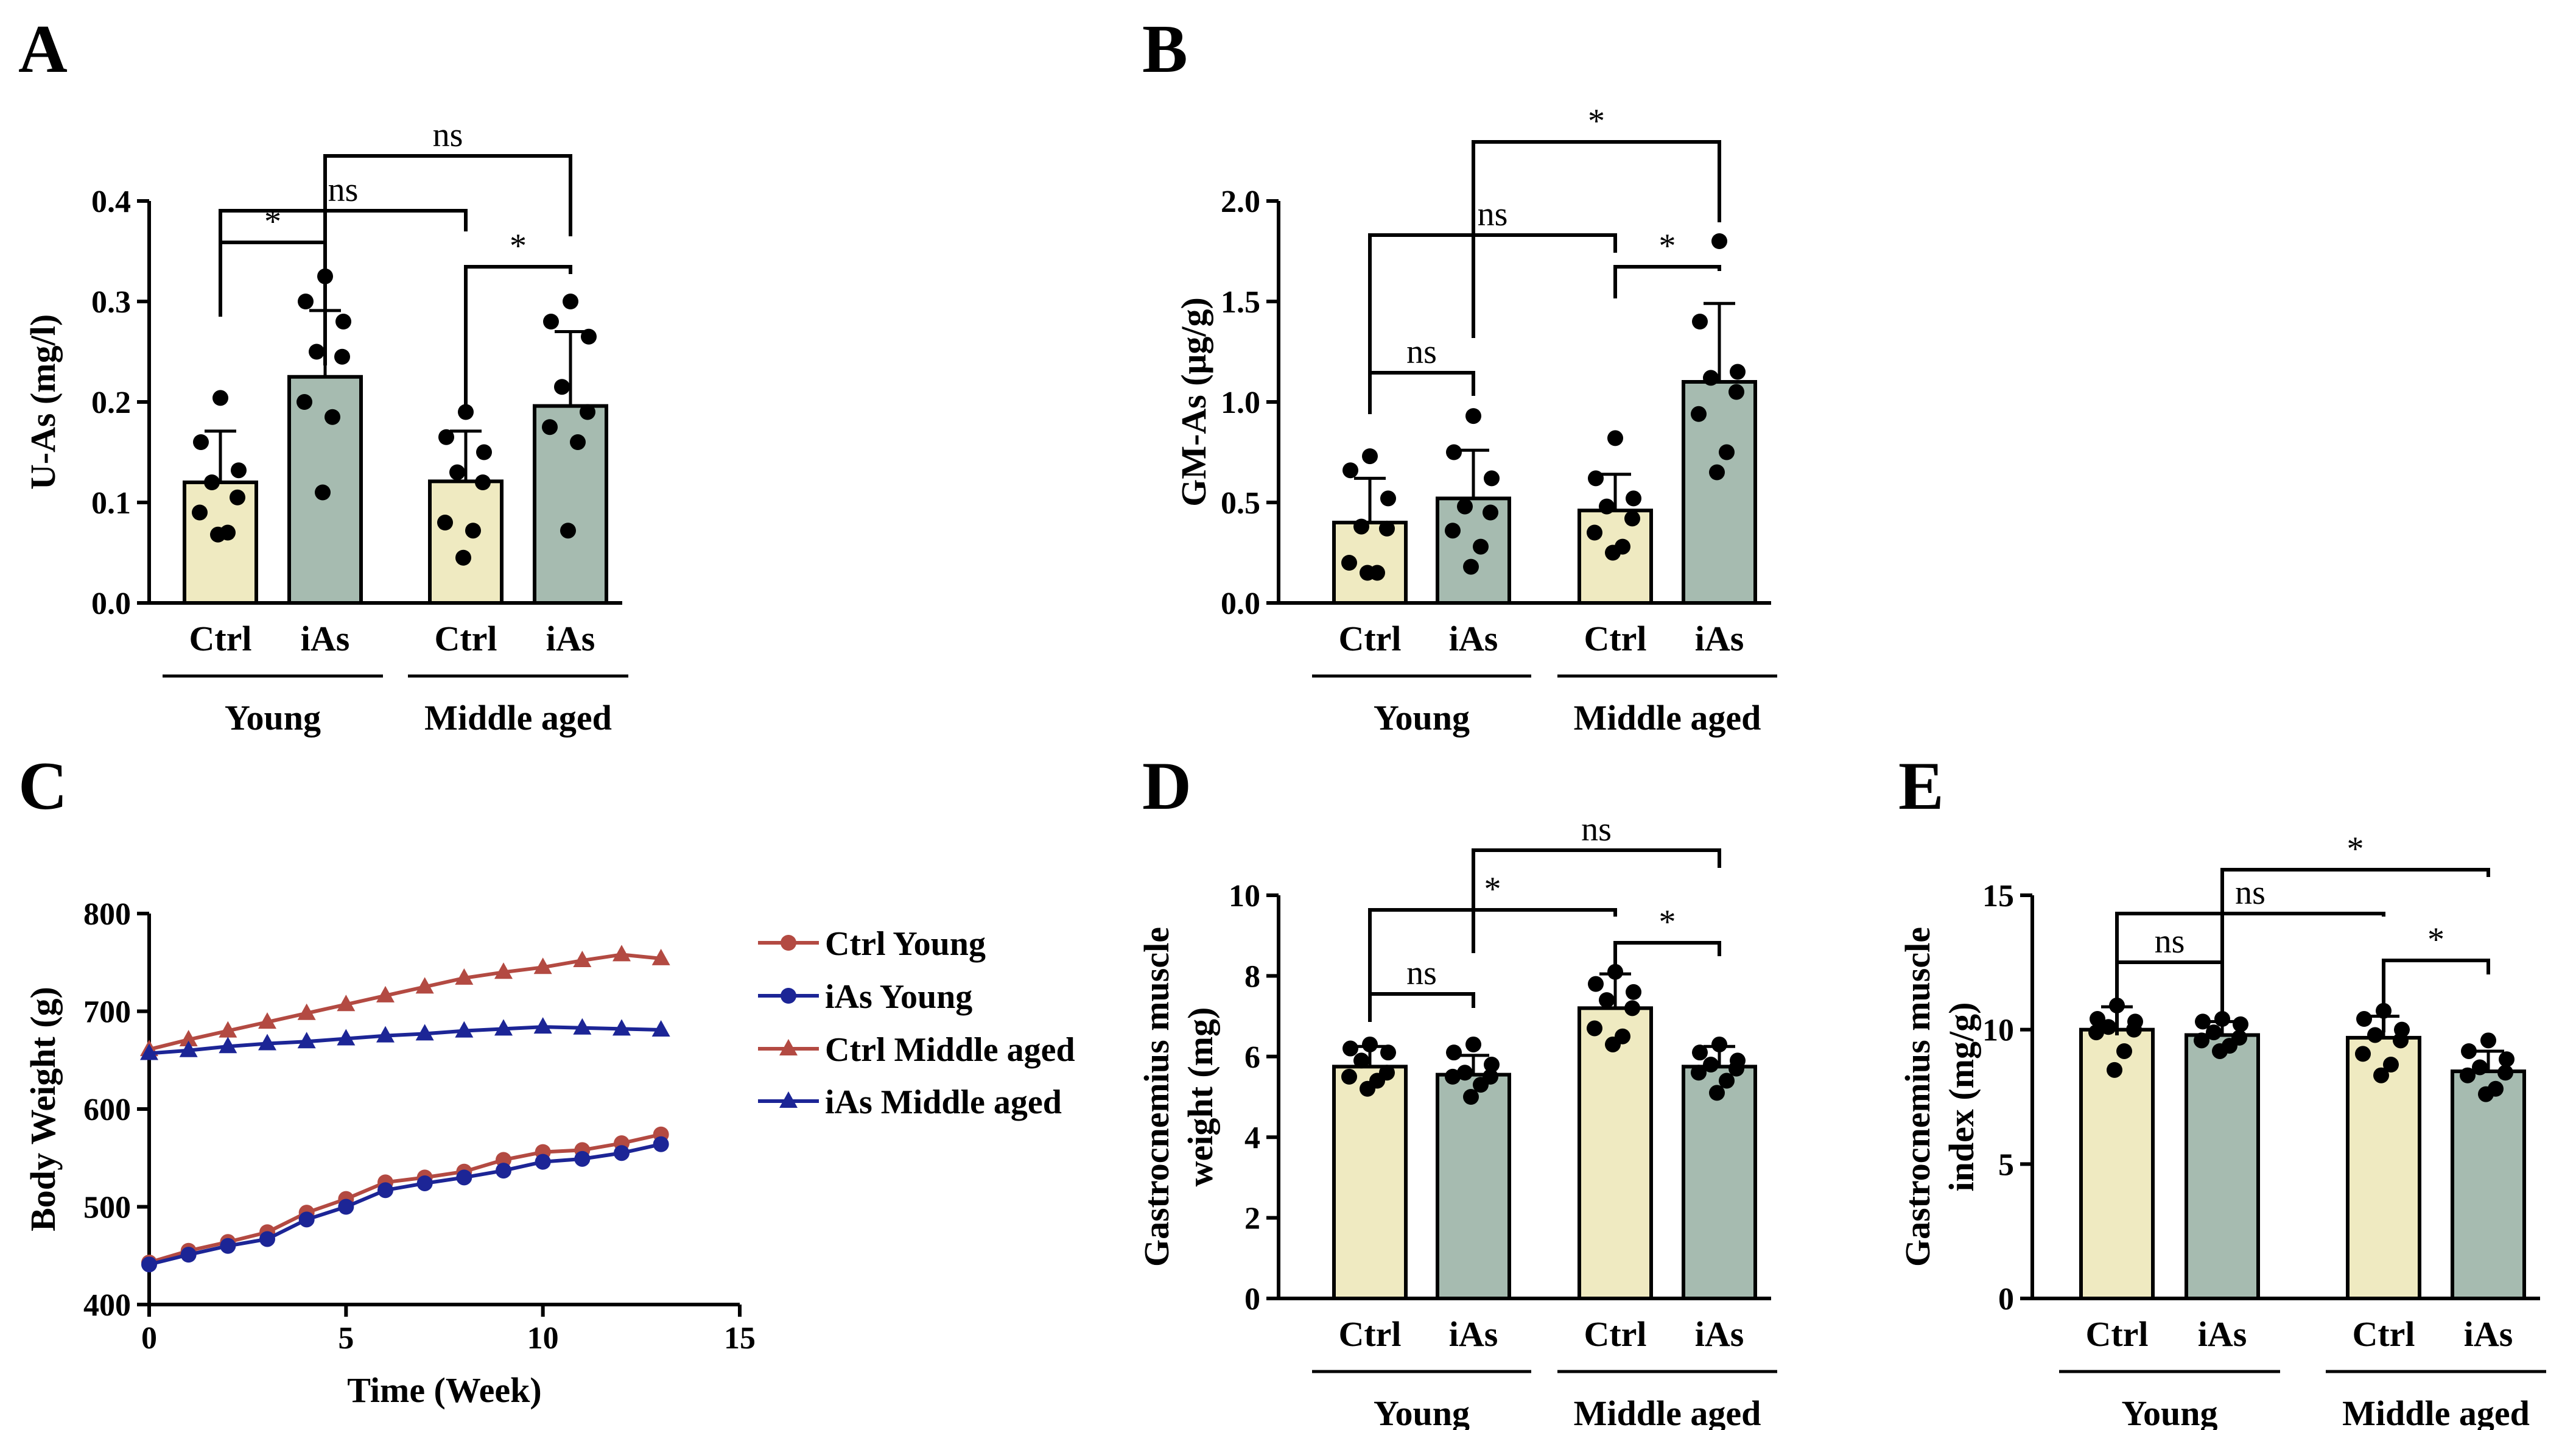 The image size is (2576, 1430). What do you see at coordinates (570, 638) in the screenshot?
I see `panel-a-category-label: iAs` at bounding box center [570, 638].